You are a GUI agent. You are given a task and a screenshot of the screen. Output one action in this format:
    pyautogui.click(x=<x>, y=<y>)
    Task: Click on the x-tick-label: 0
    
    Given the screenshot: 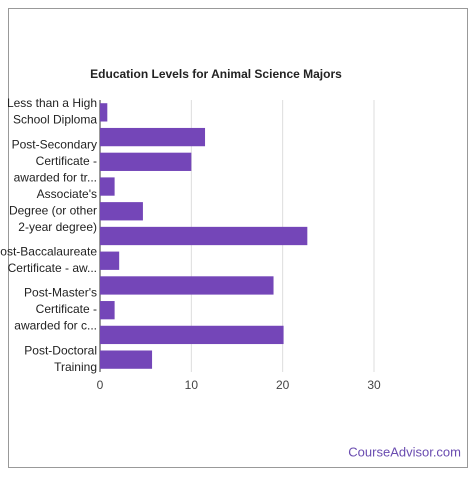 What is the action you would take?
    pyautogui.click(x=100, y=385)
    